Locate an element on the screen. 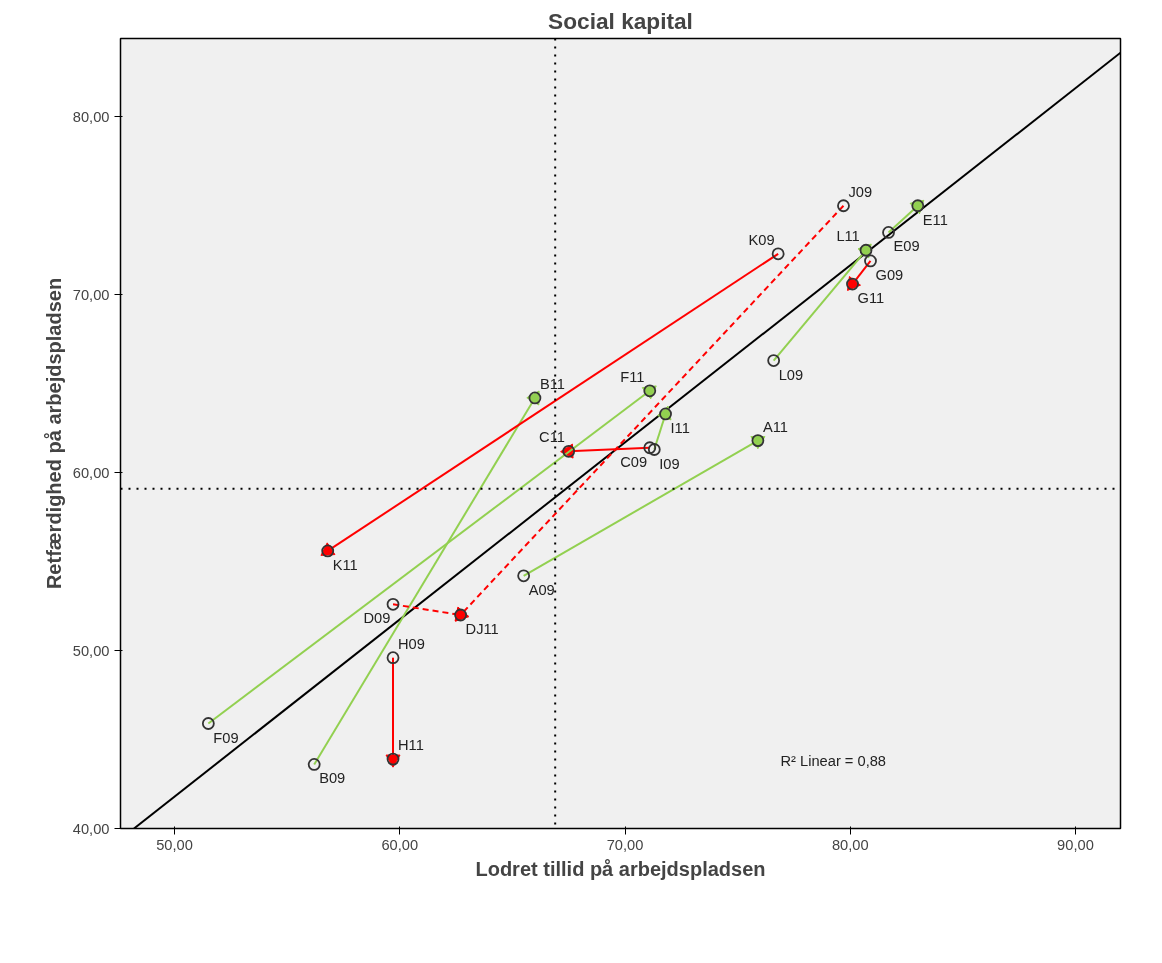  annotation: D09 is located at coordinates (377, 618).